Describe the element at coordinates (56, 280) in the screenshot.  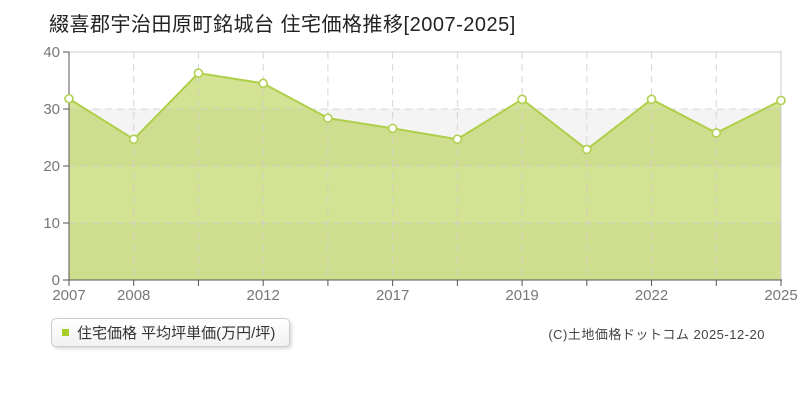
I see `y-axis-label: 0` at that location.